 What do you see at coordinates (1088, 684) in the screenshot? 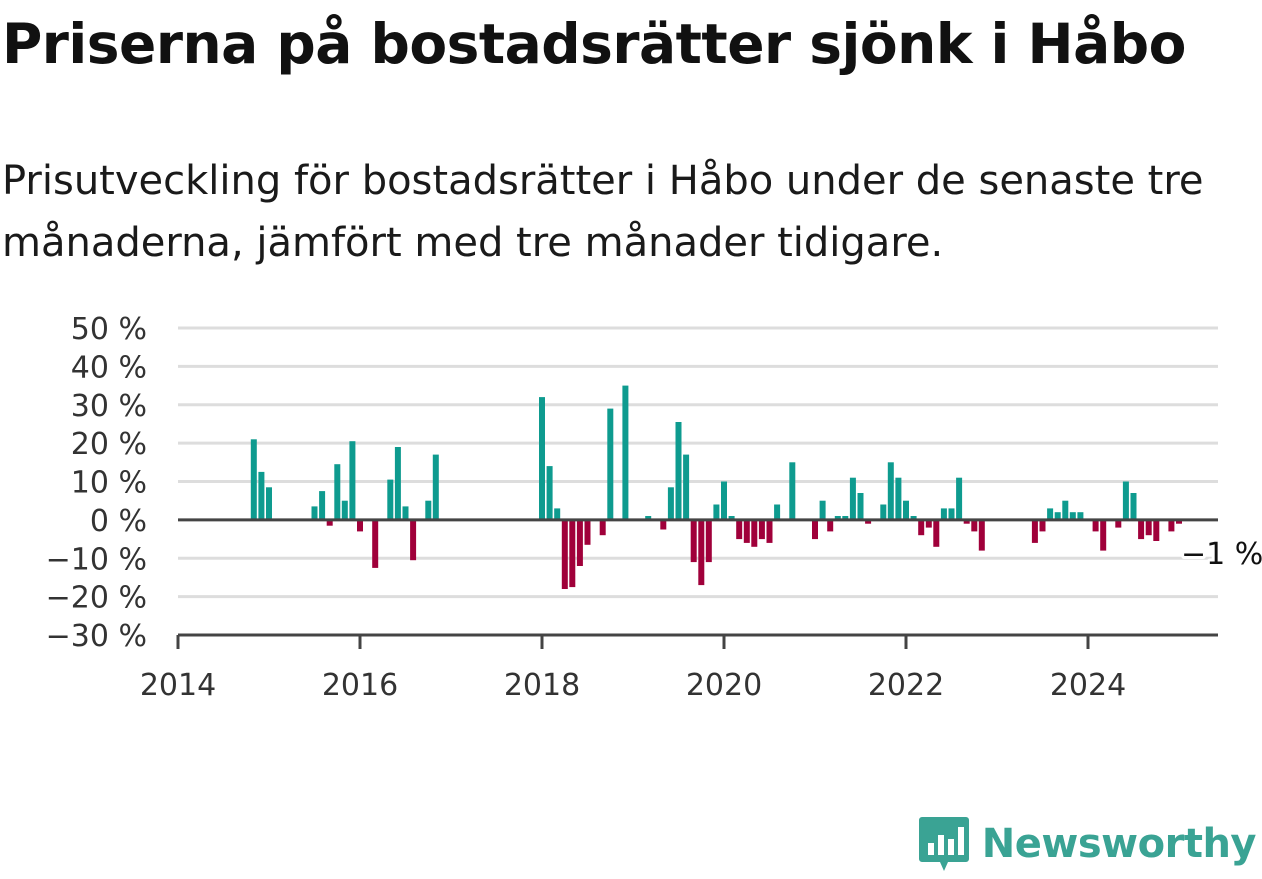
I see `x-tick-label: 2024` at bounding box center [1088, 684].